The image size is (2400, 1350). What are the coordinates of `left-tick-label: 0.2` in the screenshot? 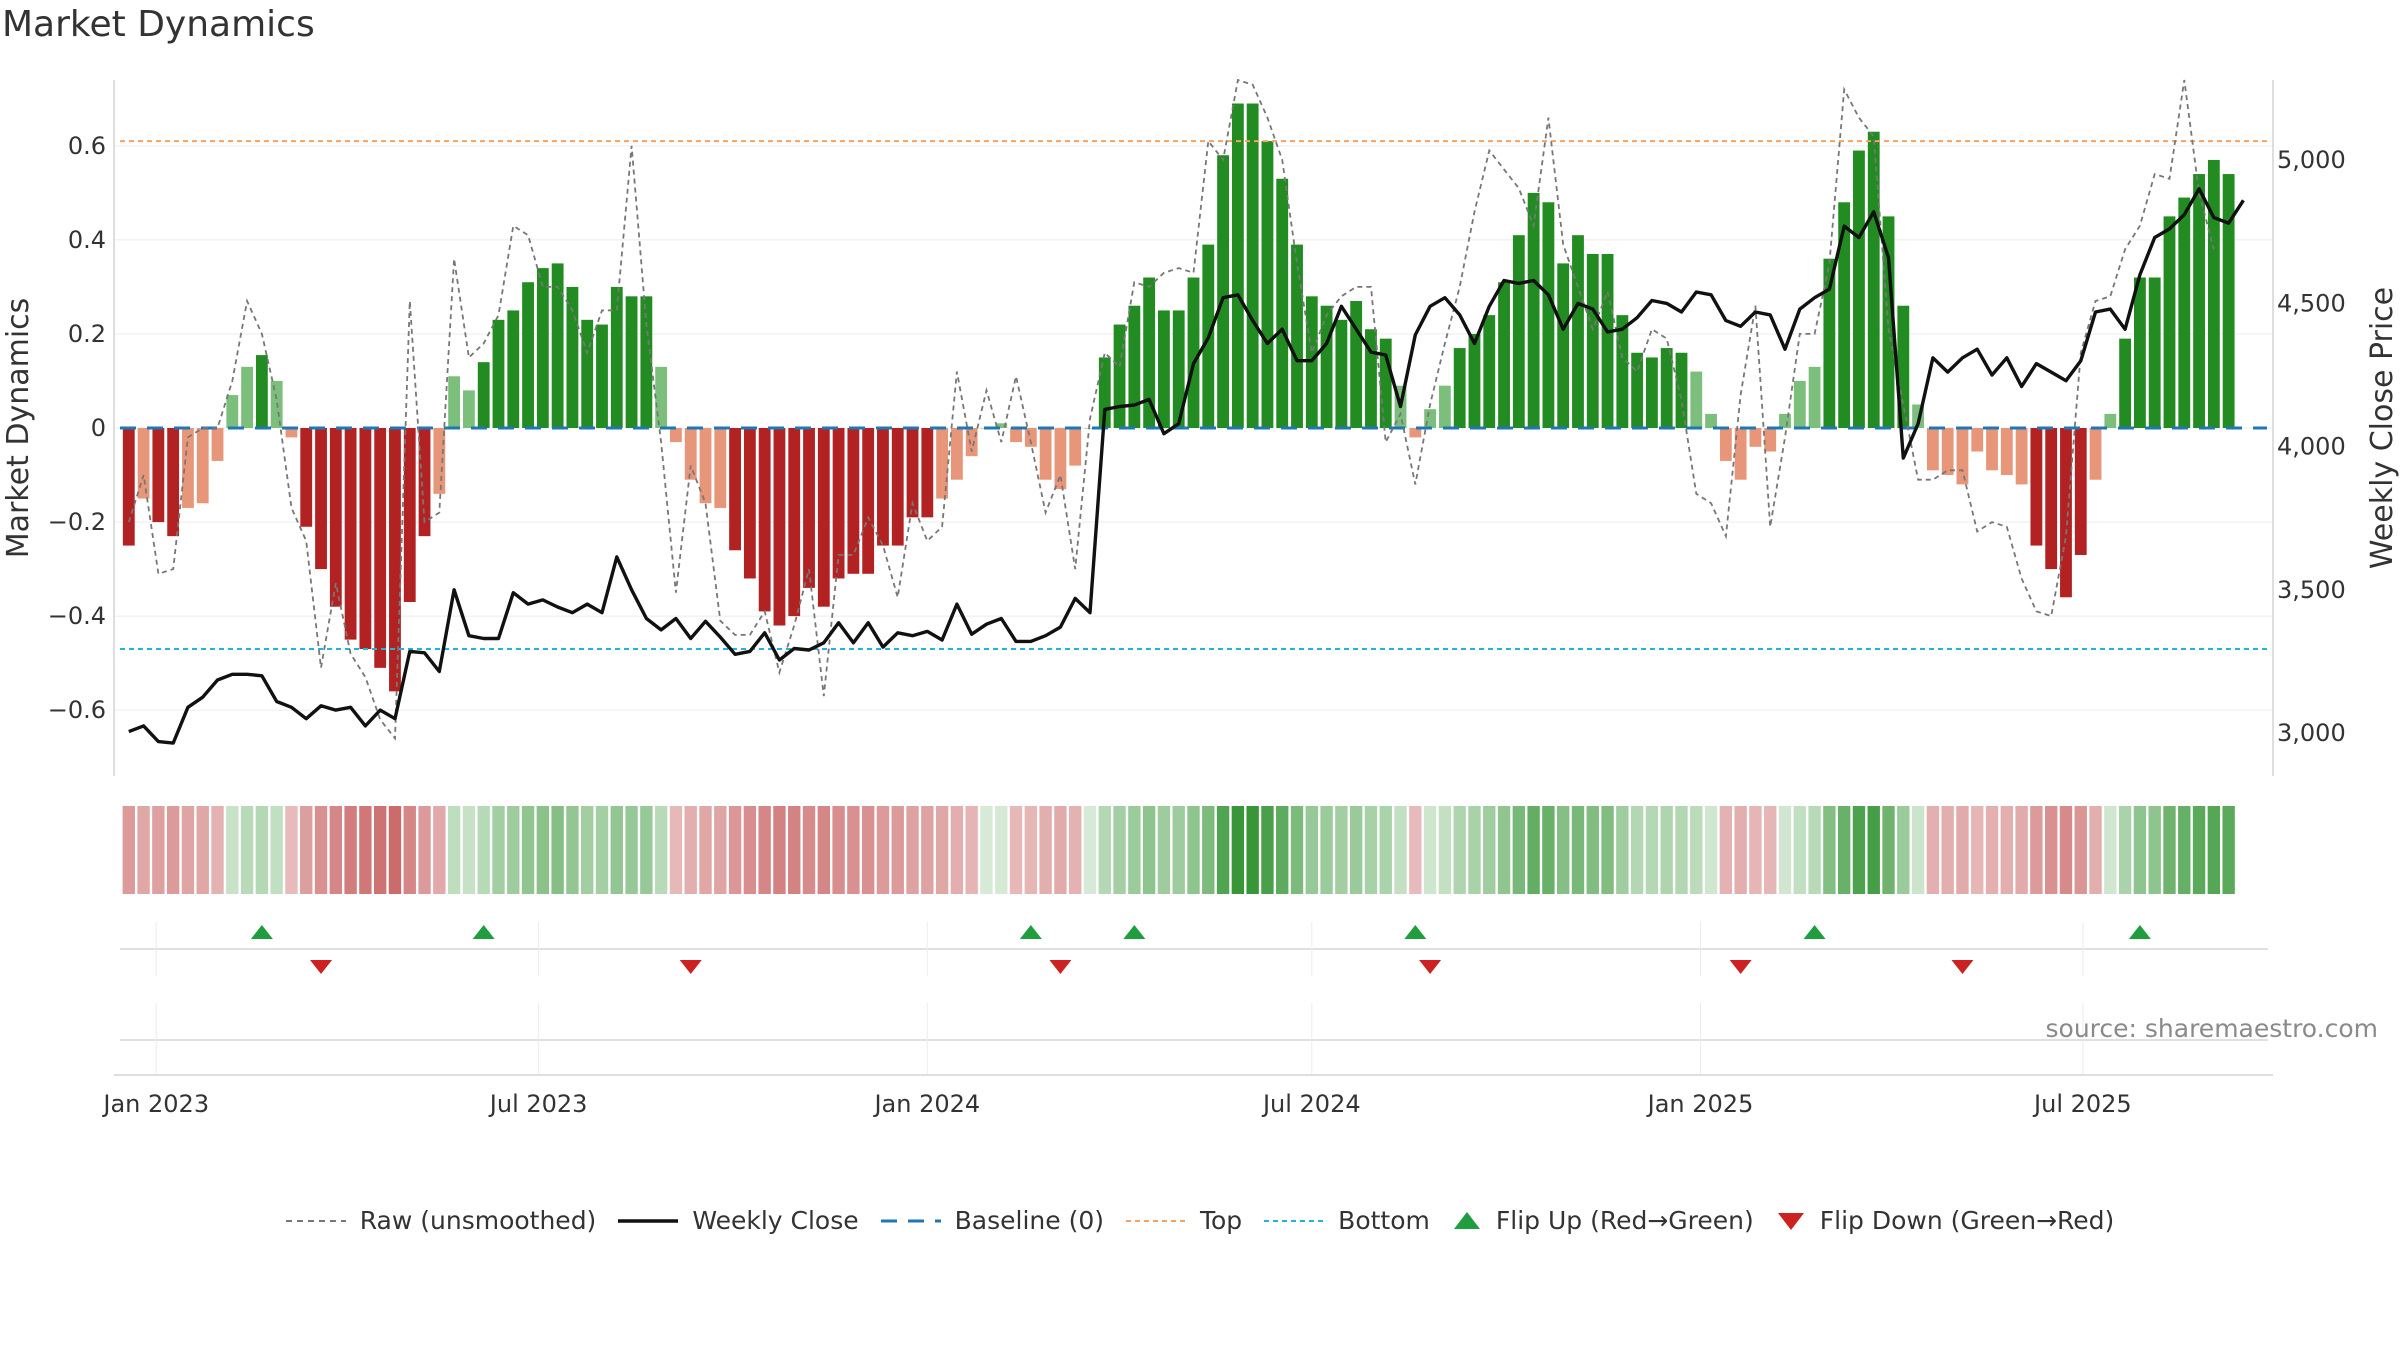 It's located at (87, 334).